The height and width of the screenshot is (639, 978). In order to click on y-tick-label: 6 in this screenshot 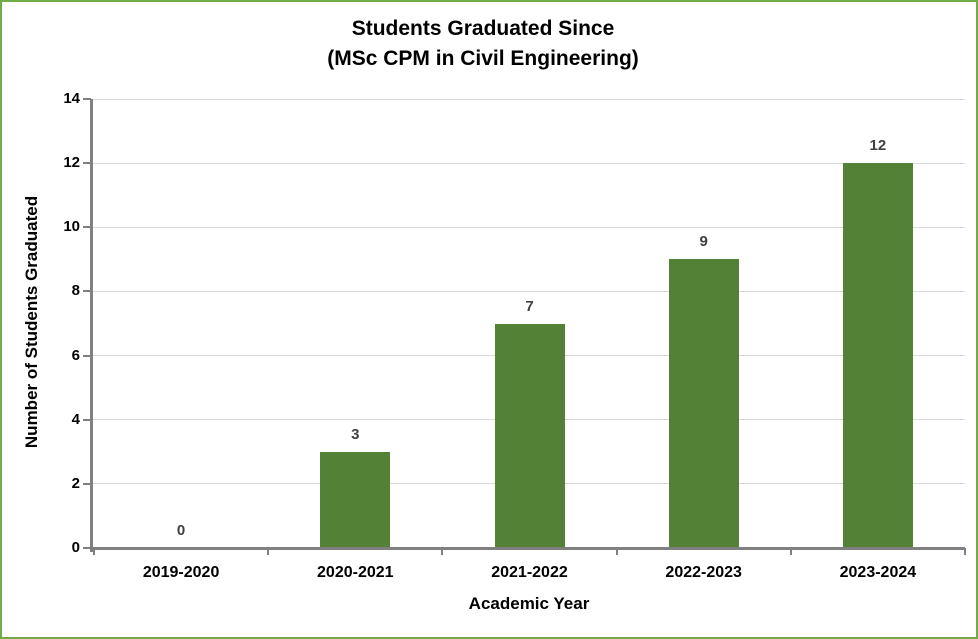, I will do `click(75, 355)`.